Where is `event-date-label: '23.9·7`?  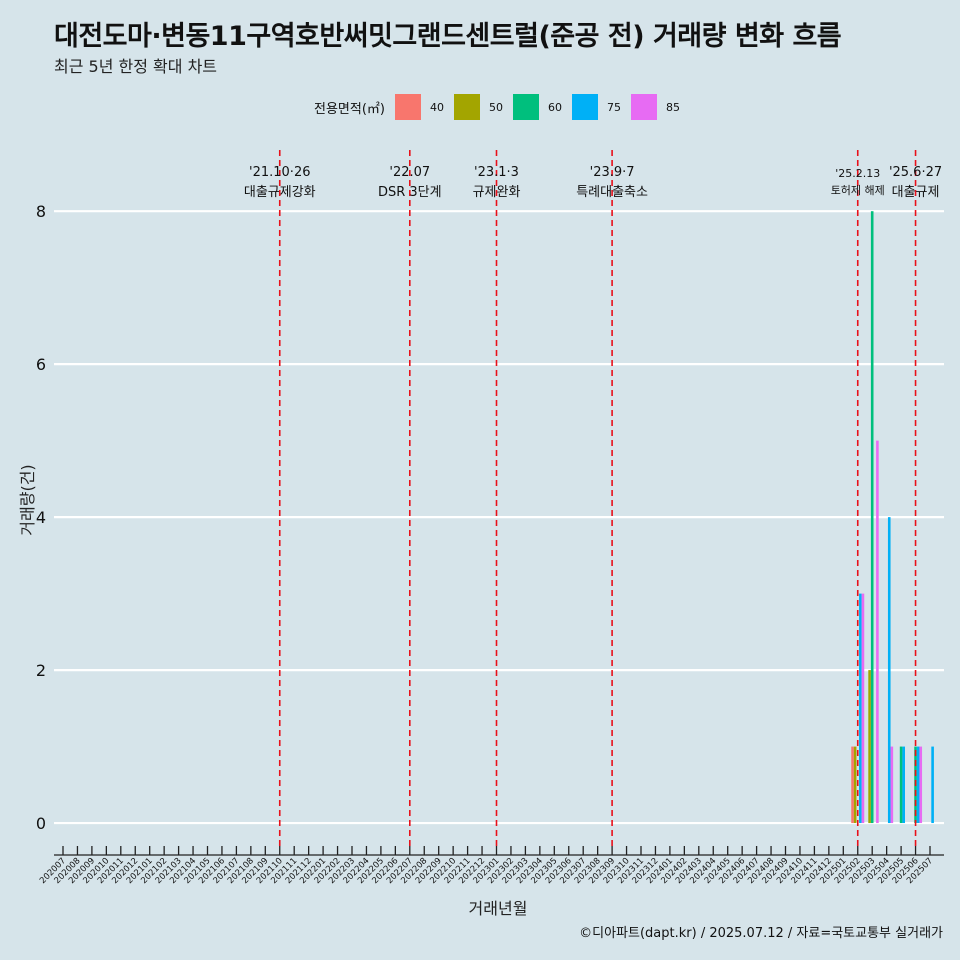 event-date-label: '23.9·7 is located at coordinates (612, 172).